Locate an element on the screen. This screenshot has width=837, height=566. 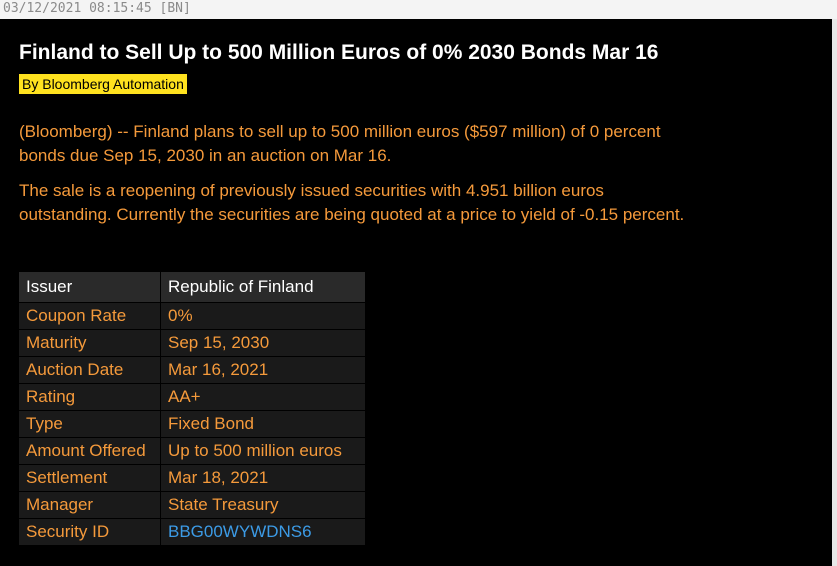
field-label: Maturity is located at coordinates (90, 343).